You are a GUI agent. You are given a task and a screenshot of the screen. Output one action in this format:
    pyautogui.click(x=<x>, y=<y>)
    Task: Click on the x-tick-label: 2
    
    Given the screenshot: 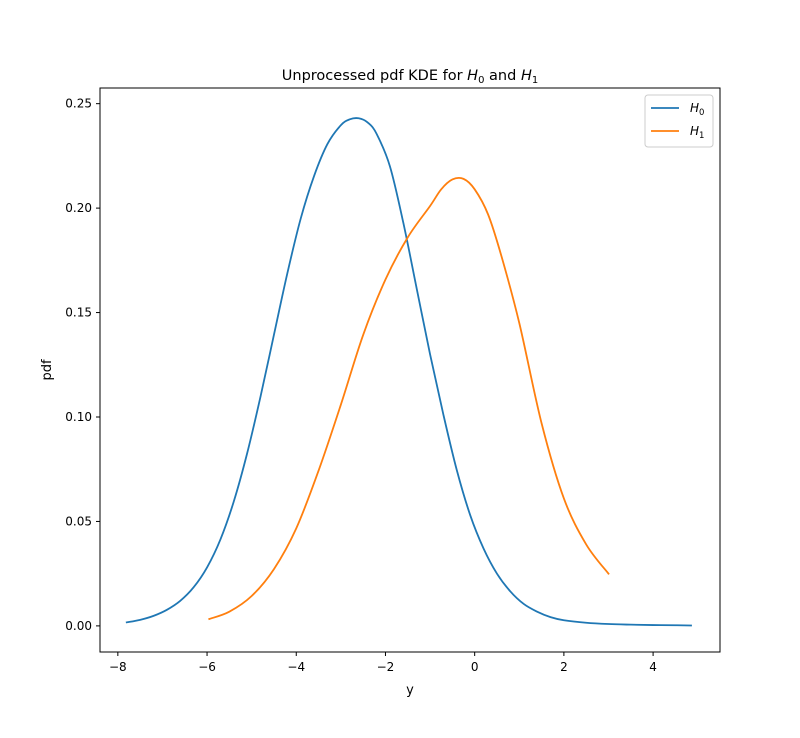 What is the action you would take?
    pyautogui.click(x=564, y=667)
    